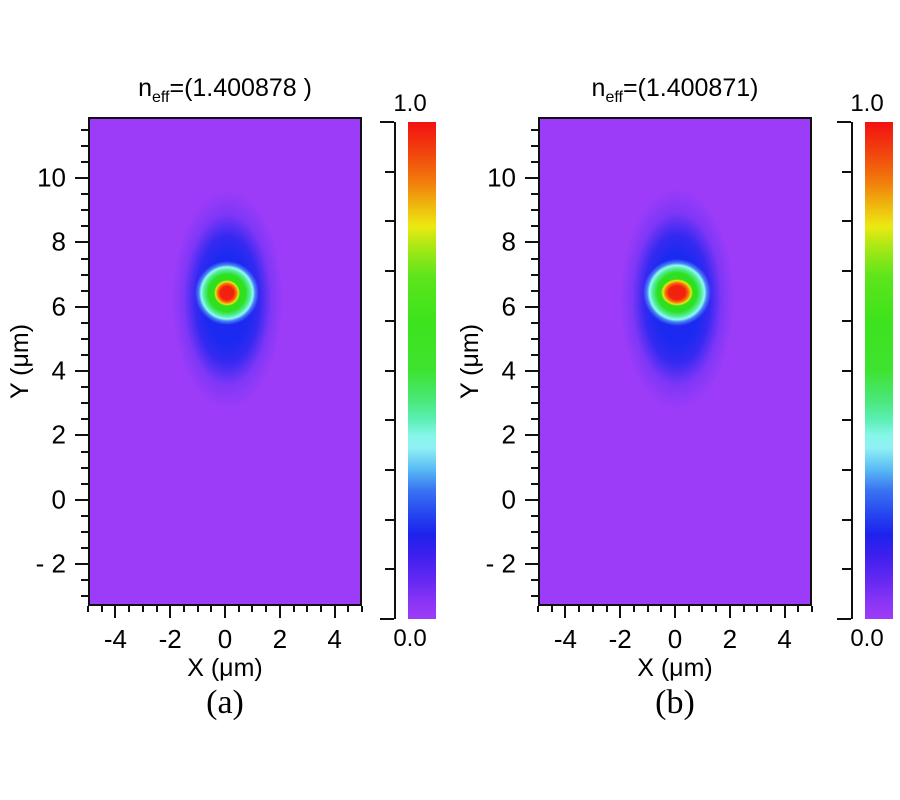 Image resolution: width=900 pixels, height=800 pixels. Describe the element at coordinates (867, 638) in the screenshot. I see `colorbar-min-label: 0.0` at that location.